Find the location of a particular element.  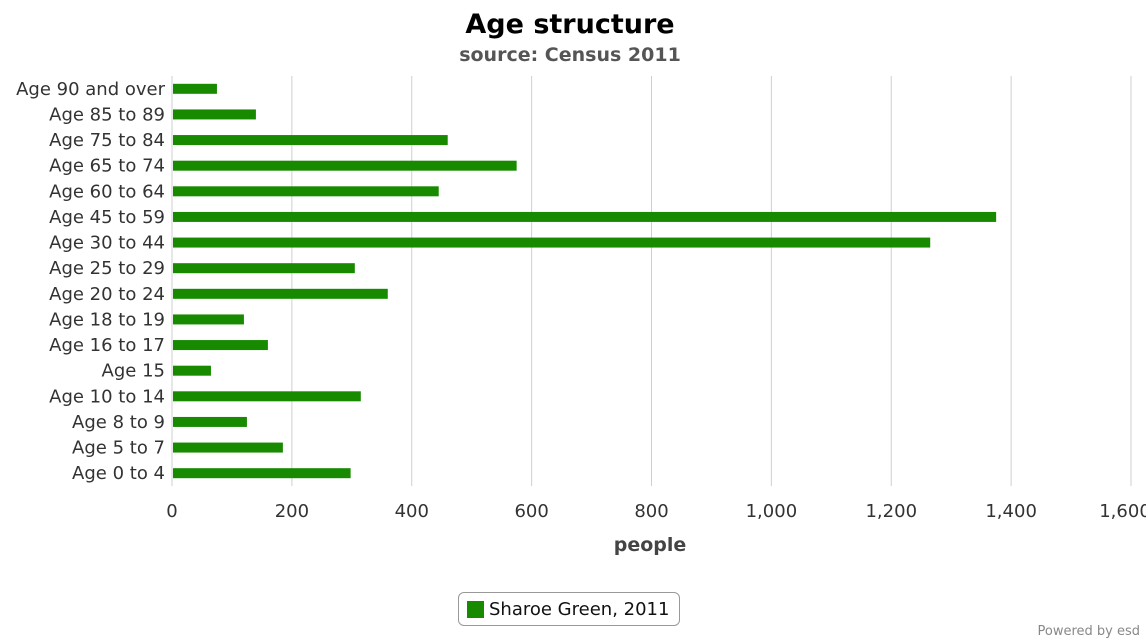

category-label: Age 16 to 17 is located at coordinates (107, 345).